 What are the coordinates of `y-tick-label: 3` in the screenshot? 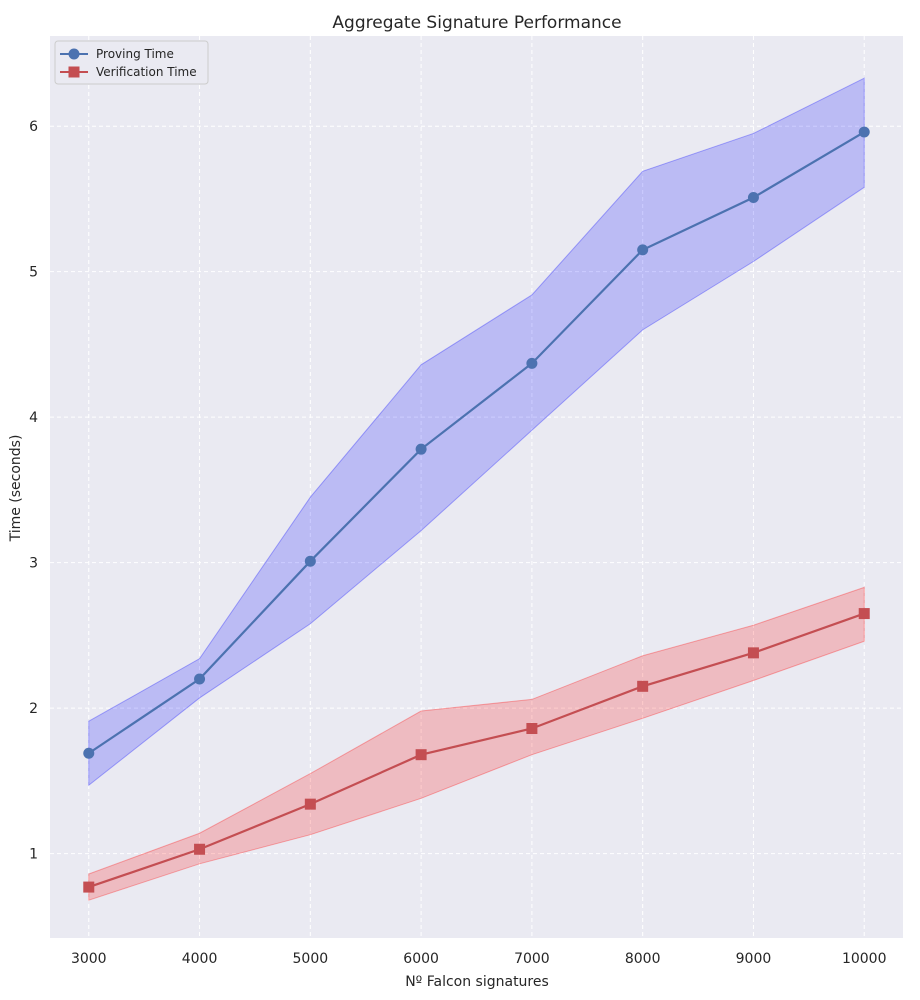 It's located at (33, 564).